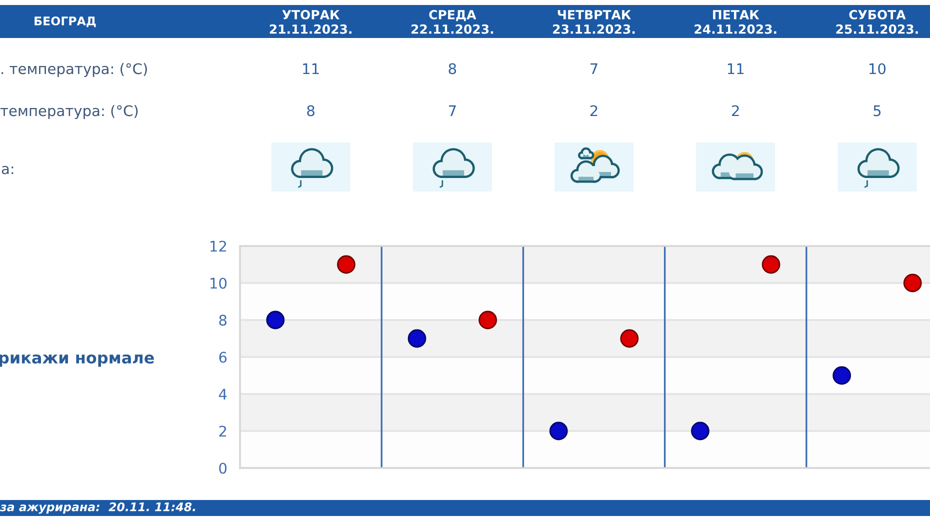  Describe the element at coordinates (223, 357) in the screenshot. I see `y-tick-label: 6` at that location.